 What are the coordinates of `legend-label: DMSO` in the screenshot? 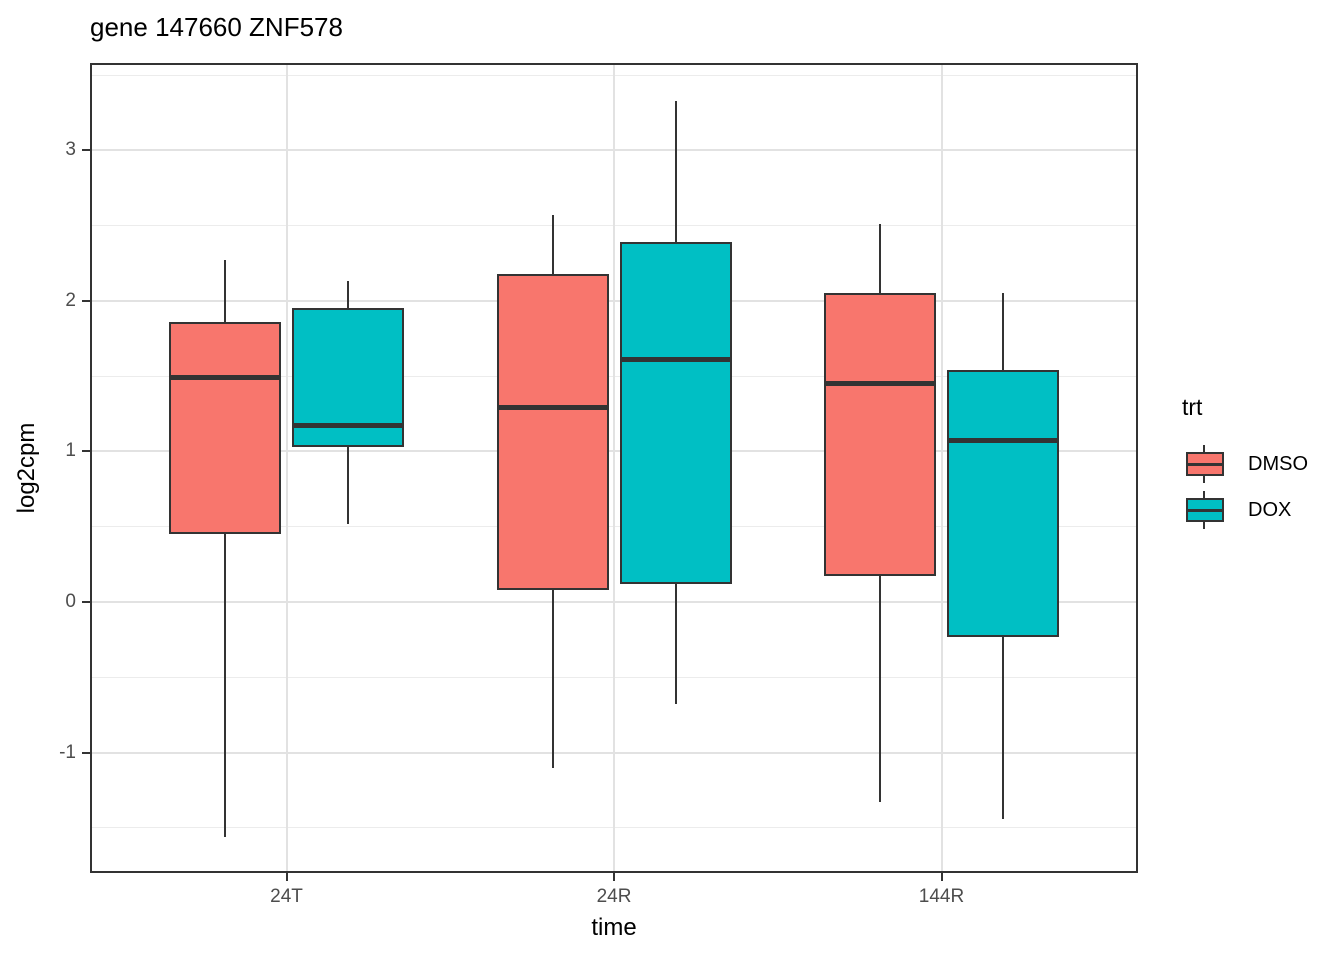 It's located at (1278, 463).